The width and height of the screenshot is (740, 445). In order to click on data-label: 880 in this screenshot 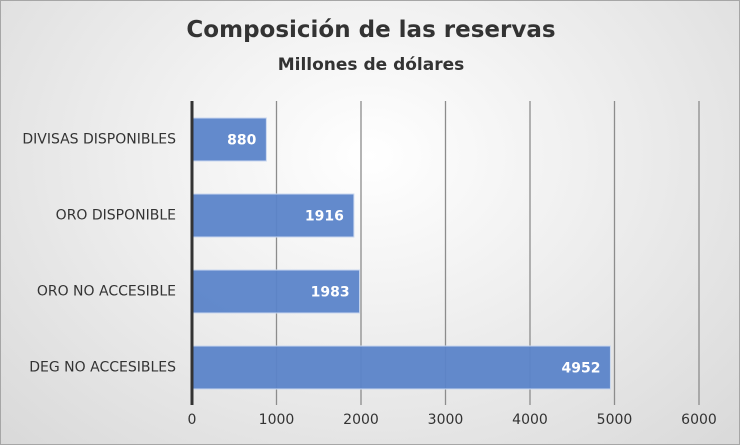, I will do `click(241, 141)`.